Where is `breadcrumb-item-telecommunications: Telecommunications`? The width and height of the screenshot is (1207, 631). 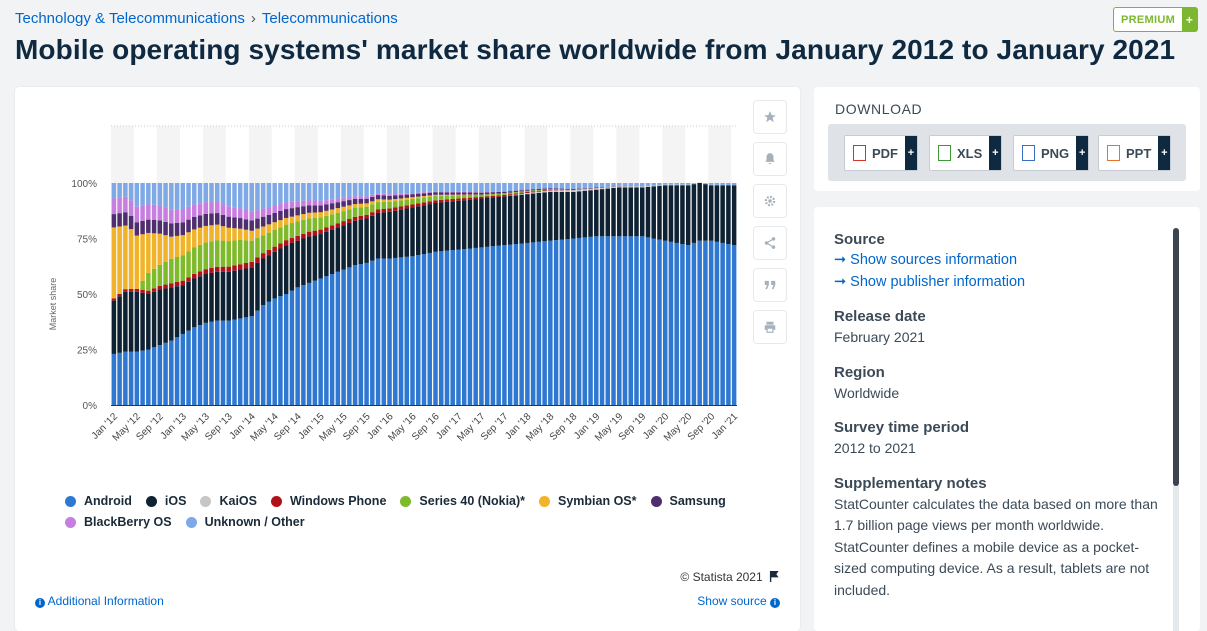 breadcrumb-item-telecommunications: Telecommunications is located at coordinates (329, 18).